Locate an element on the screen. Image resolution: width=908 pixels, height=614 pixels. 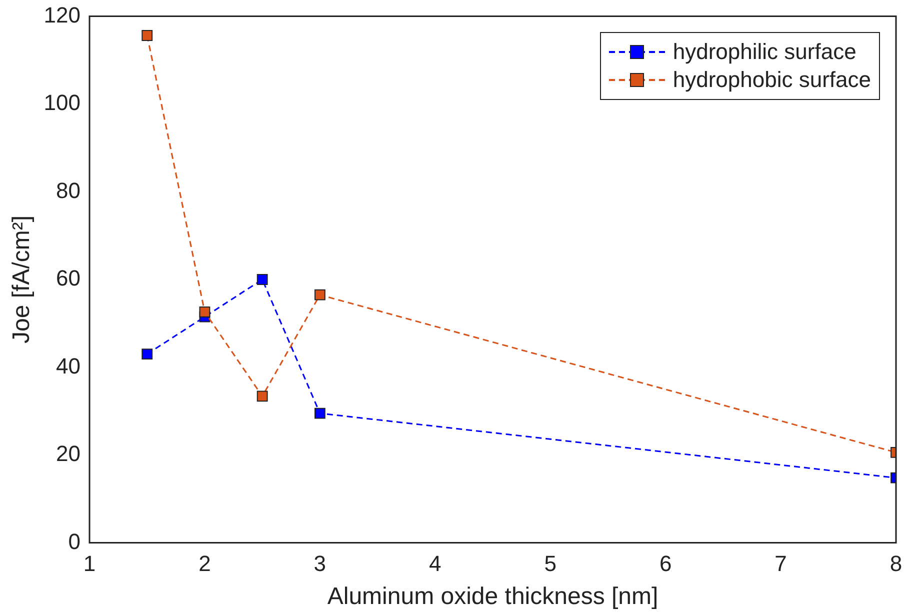
y-tick-label: 0 is located at coordinates (74, 541).